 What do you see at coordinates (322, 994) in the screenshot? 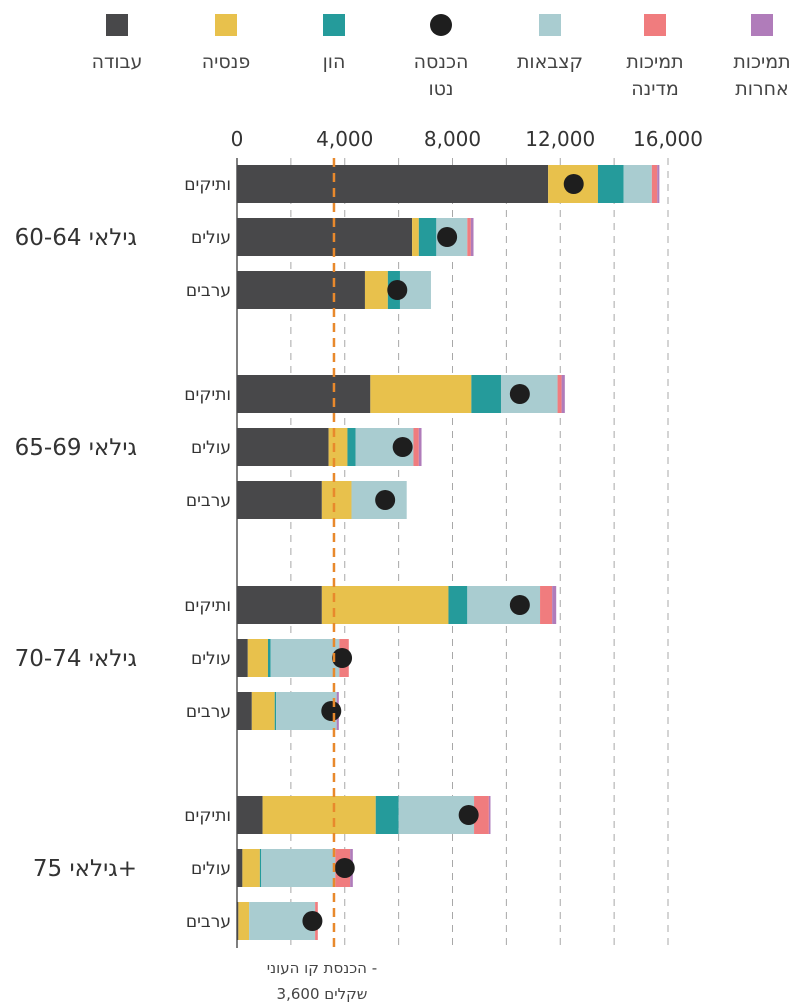
I see `poverty-line-label: 3,600 שקלים` at bounding box center [322, 994].